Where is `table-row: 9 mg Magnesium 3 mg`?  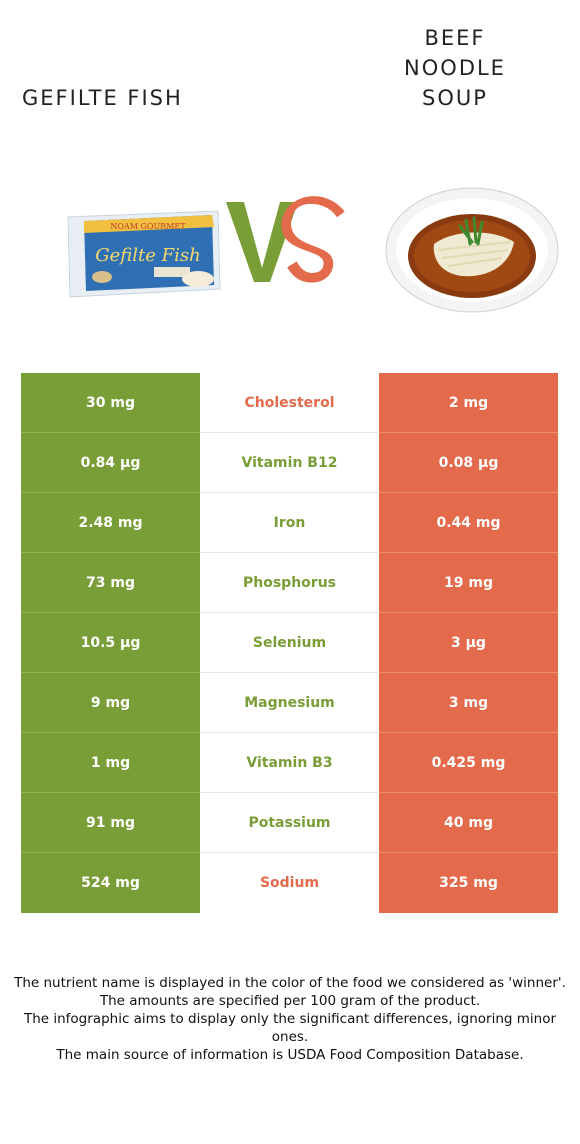
table-row: 9 mg Magnesium 3 mg is located at coordinates (289, 703).